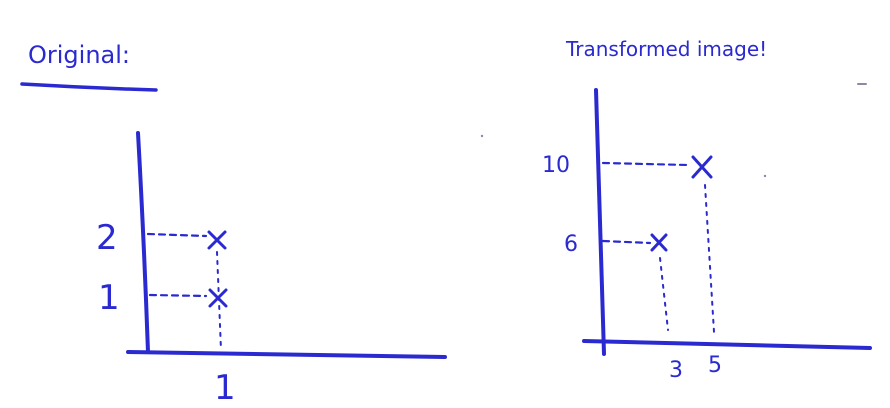 Image resolution: width=890 pixels, height=408 pixels. I want to click on transformed-x-axis, so click(727, 344).